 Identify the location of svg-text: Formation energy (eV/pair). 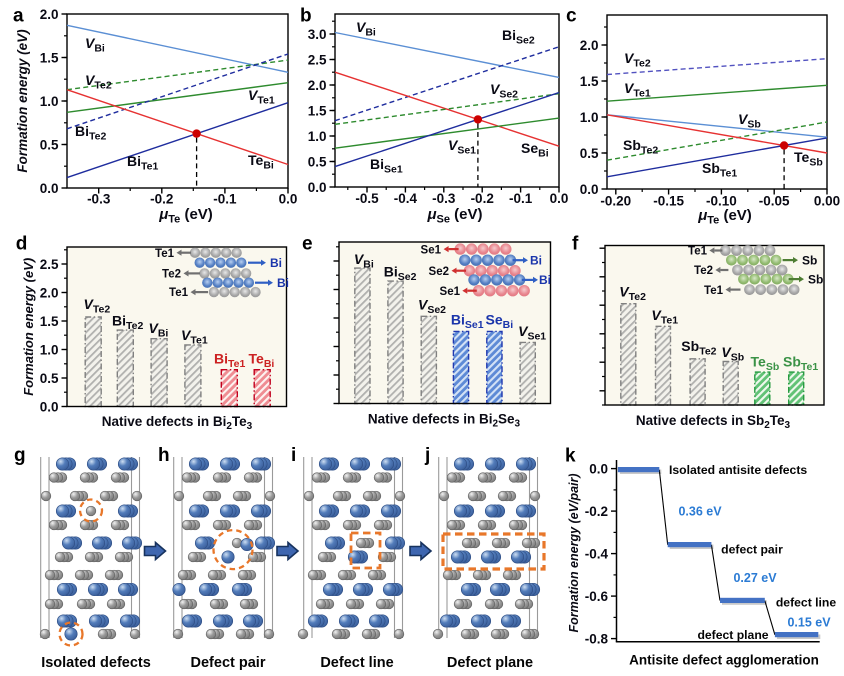
(574, 552).